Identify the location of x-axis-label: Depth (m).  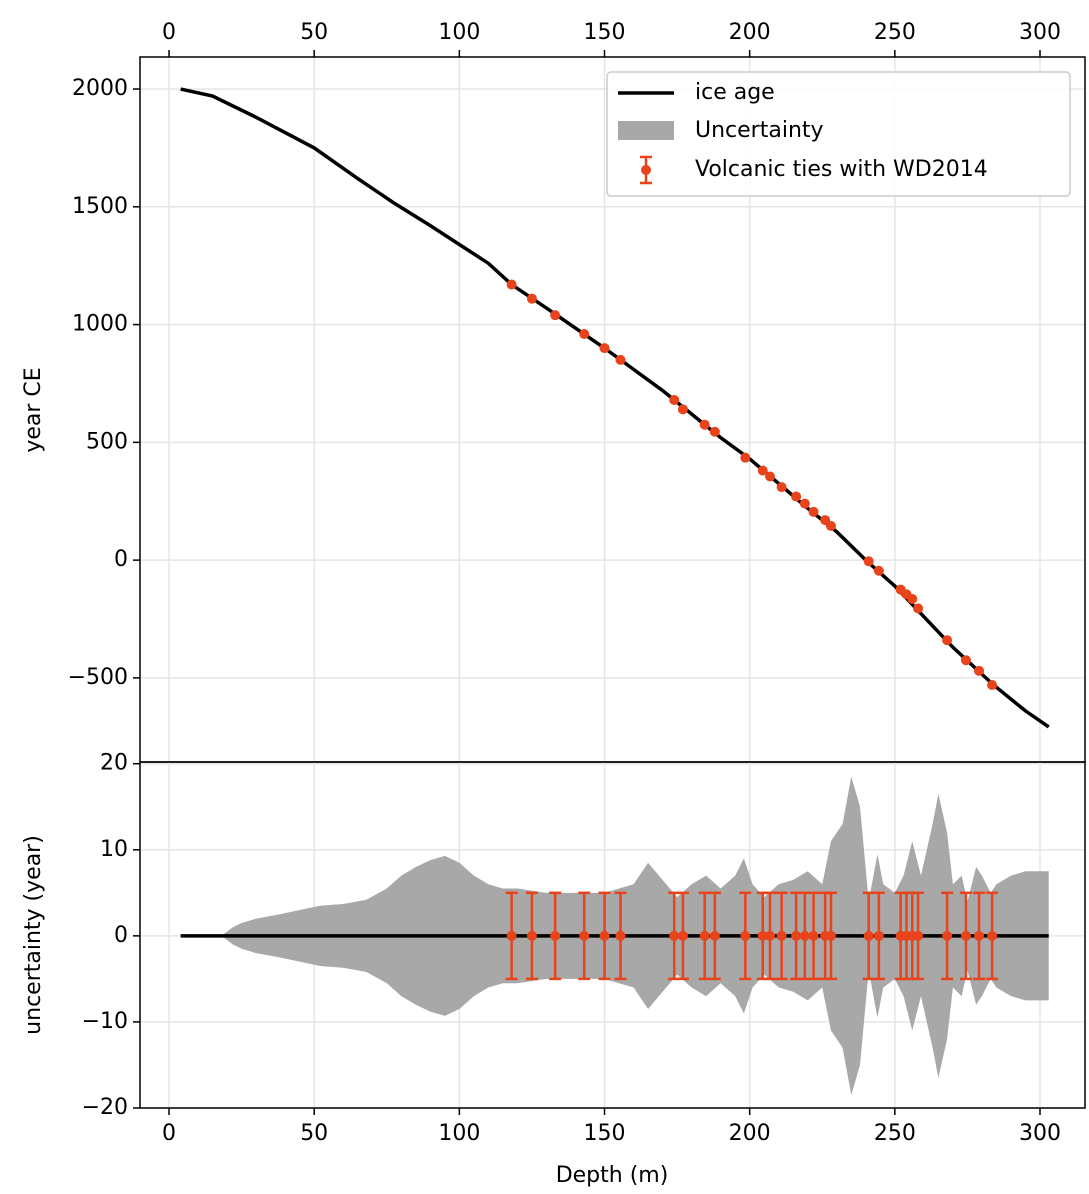
(612, 1175).